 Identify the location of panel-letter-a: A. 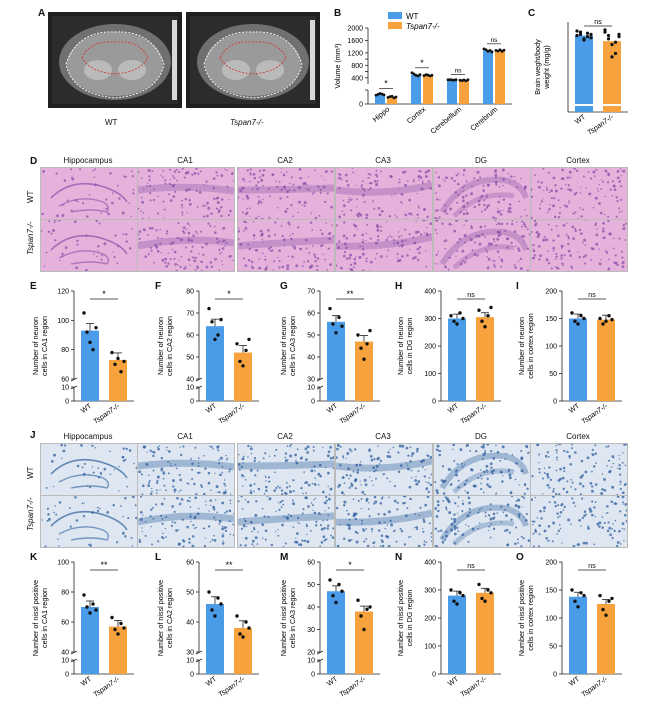
(42, 13).